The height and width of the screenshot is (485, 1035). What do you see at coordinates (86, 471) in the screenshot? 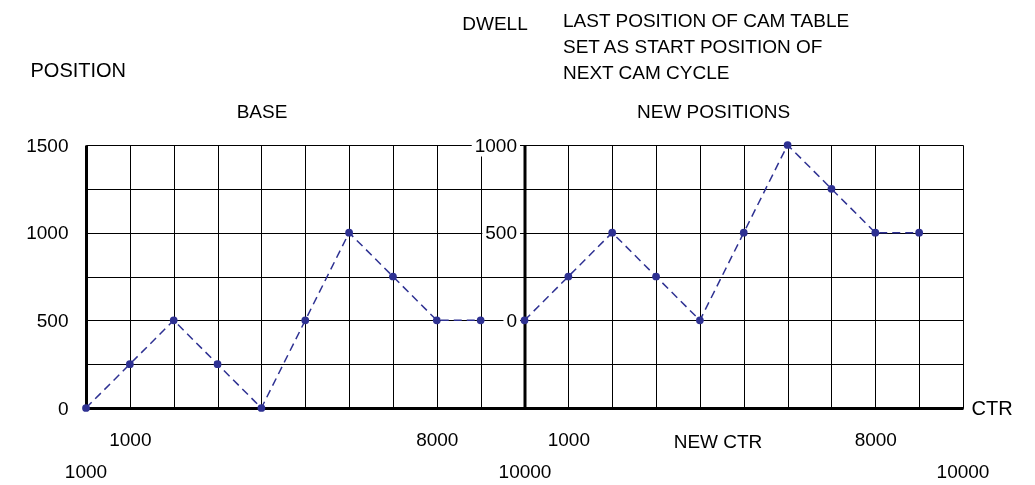
I see `text: 1000` at bounding box center [86, 471].